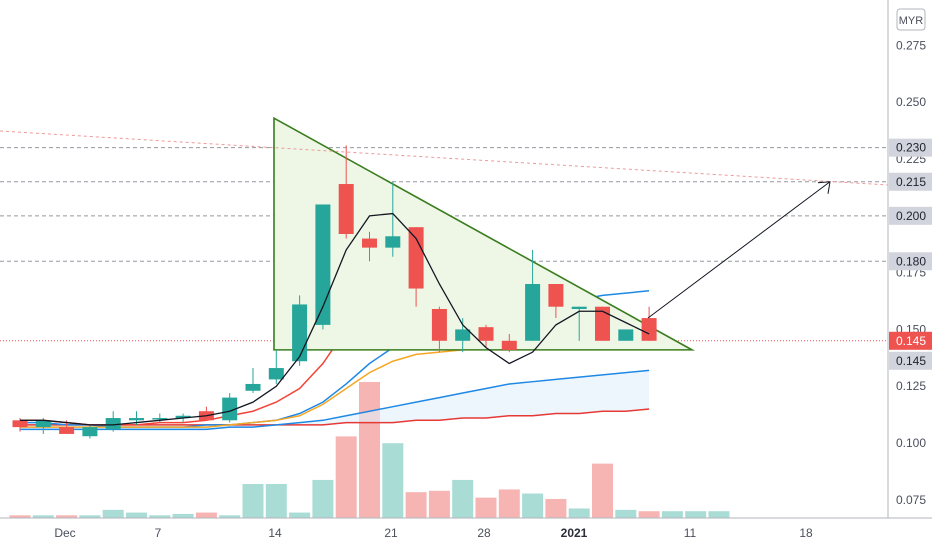  What do you see at coordinates (911, 443) in the screenshot?
I see `price-tick: 0.100` at bounding box center [911, 443].